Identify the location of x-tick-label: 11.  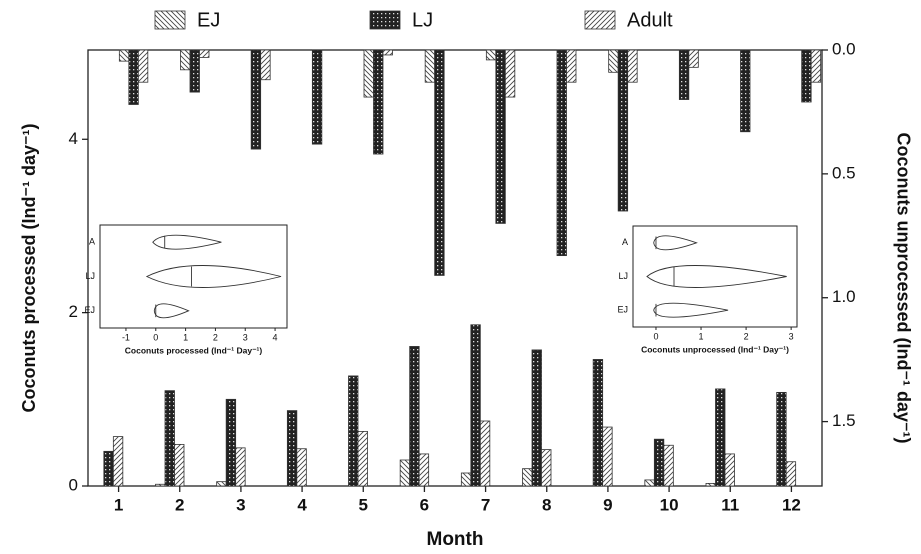
(730, 504).